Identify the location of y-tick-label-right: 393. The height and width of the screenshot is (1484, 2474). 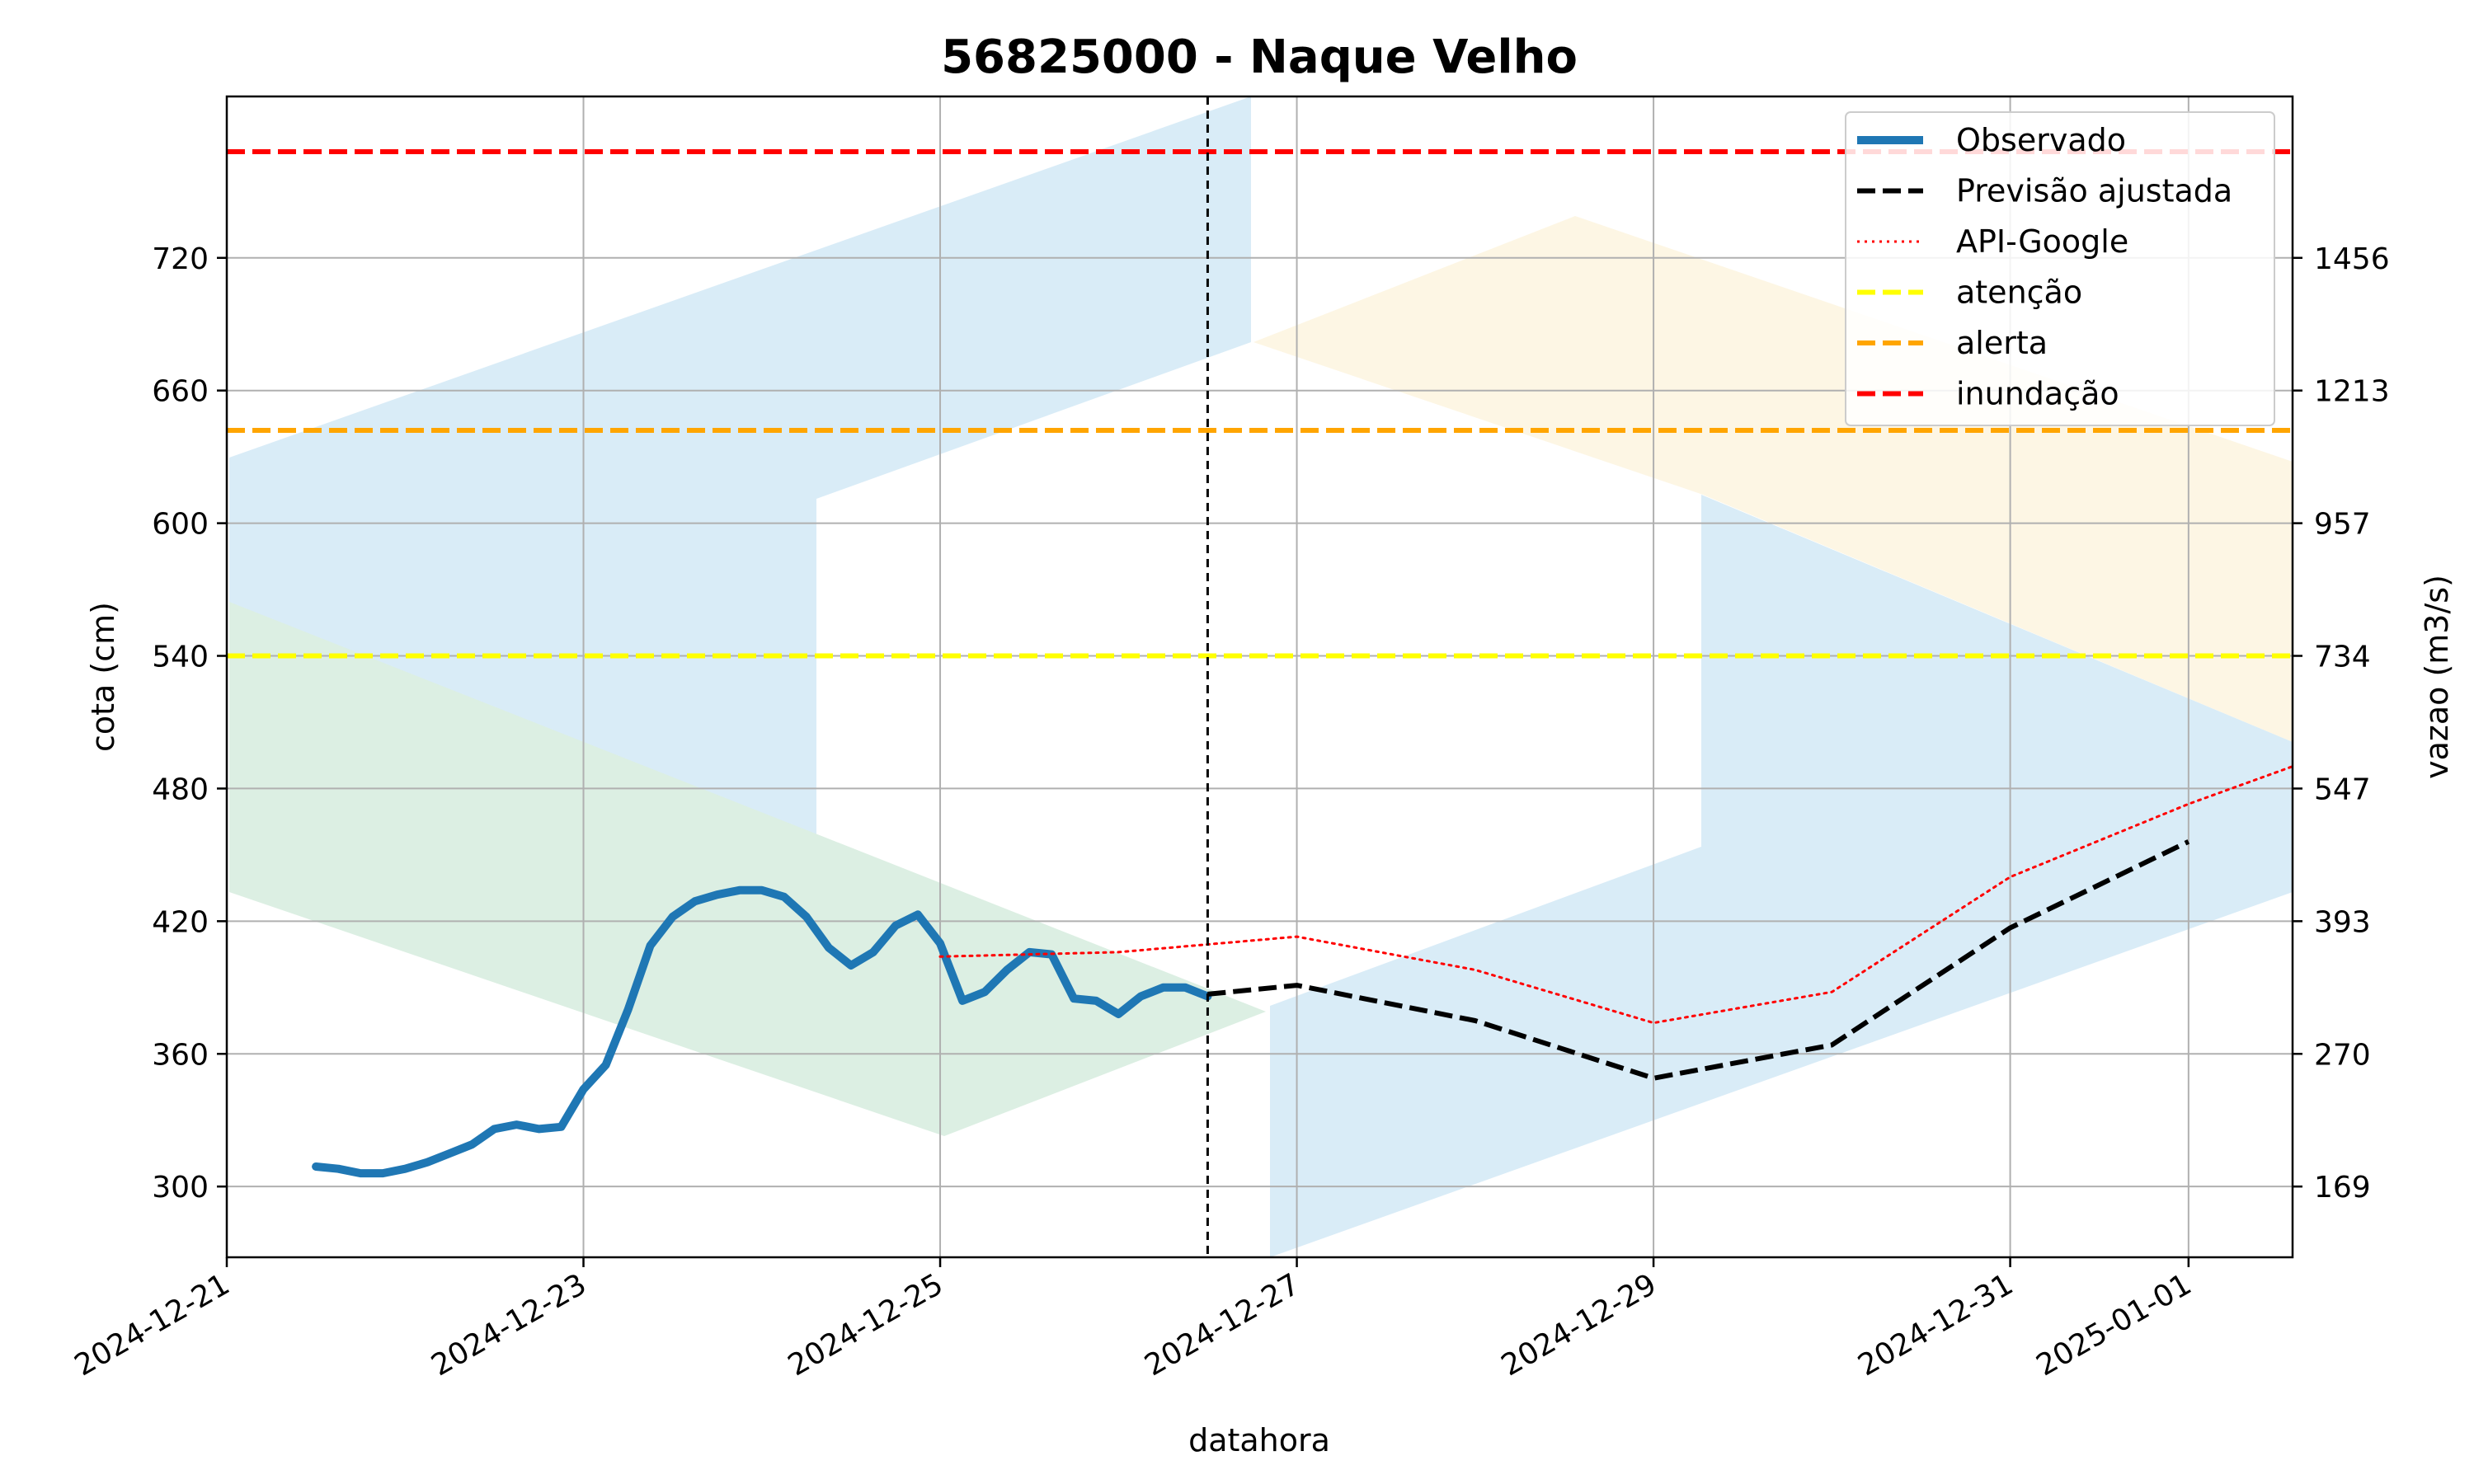
(2342, 922).